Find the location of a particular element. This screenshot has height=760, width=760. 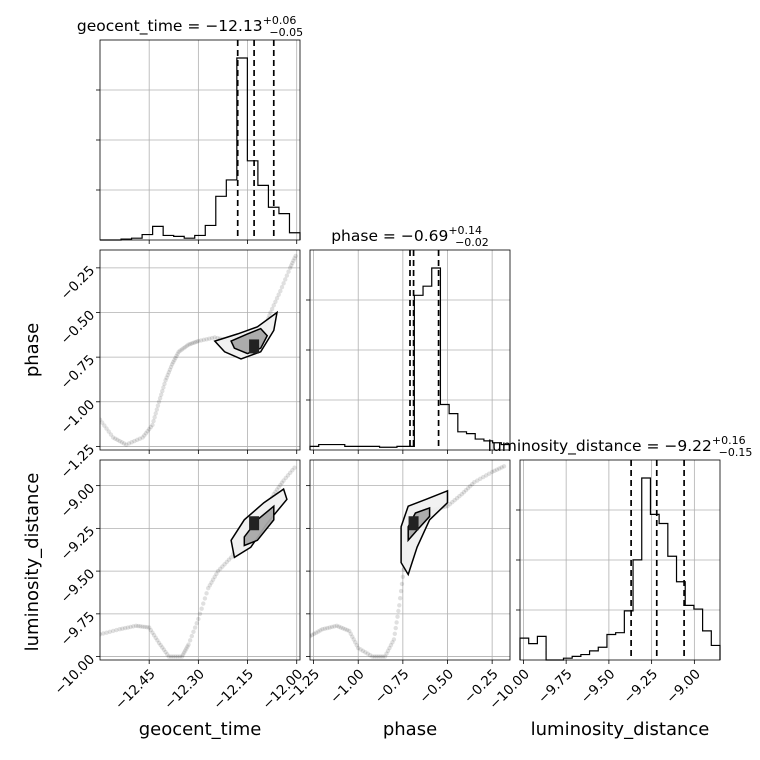

ylabel-luminosity-distance: luminosity_distance is located at coordinates (32, 562).